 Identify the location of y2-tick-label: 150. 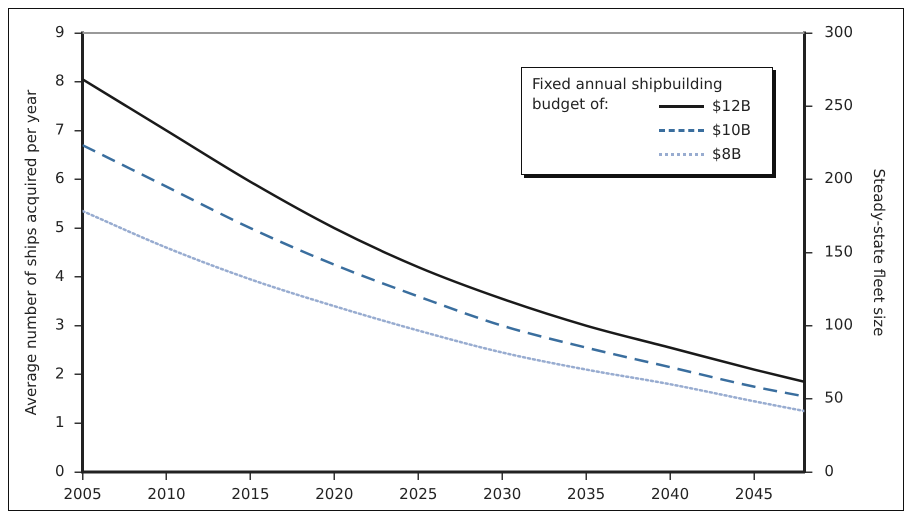
(839, 251).